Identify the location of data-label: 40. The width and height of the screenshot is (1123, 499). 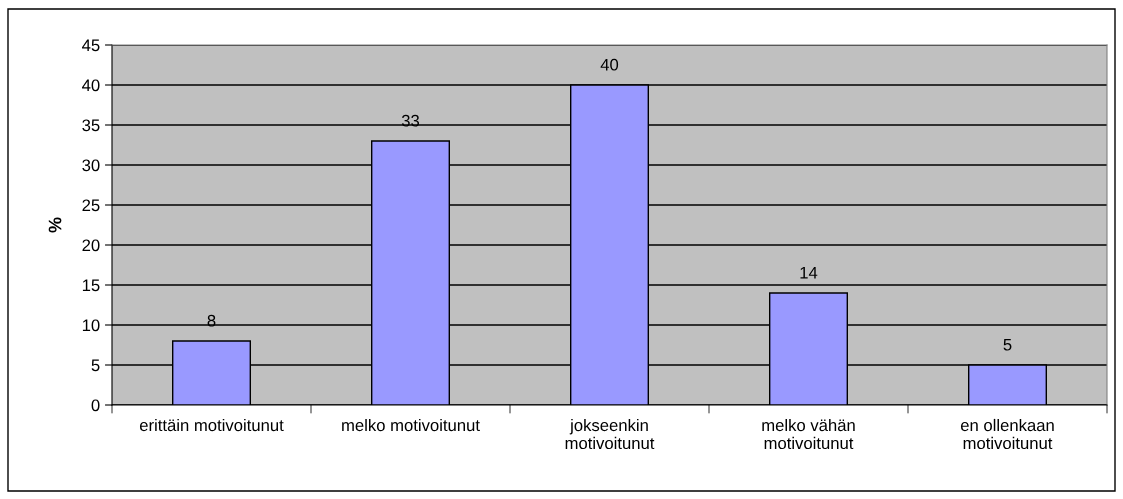
(609, 64).